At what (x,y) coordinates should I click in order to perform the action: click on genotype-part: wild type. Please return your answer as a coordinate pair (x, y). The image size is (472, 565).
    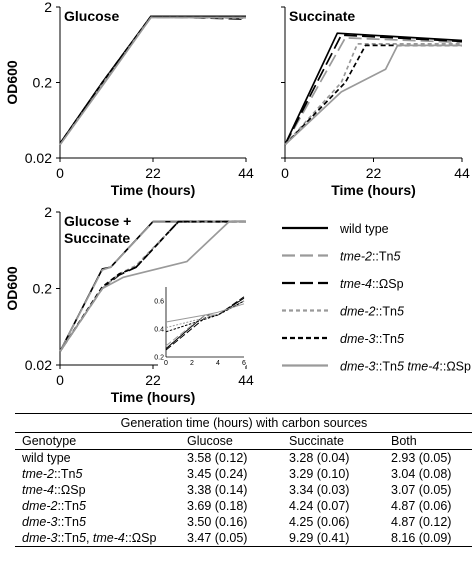
    Looking at the image, I should click on (46, 458).